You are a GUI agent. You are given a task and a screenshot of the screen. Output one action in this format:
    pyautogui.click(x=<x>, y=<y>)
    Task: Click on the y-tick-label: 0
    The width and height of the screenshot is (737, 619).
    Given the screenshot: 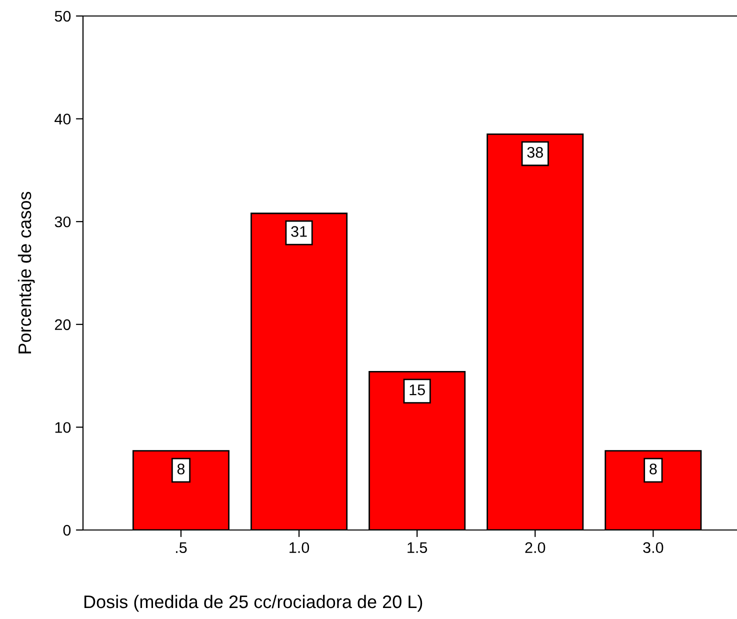 What is the action you would take?
    pyautogui.click(x=67, y=530)
    